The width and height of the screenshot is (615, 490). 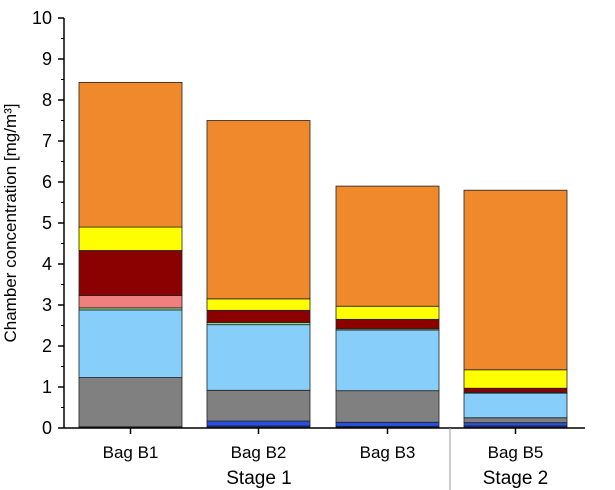 I want to click on y-tick-label: 10, so click(x=42, y=18).